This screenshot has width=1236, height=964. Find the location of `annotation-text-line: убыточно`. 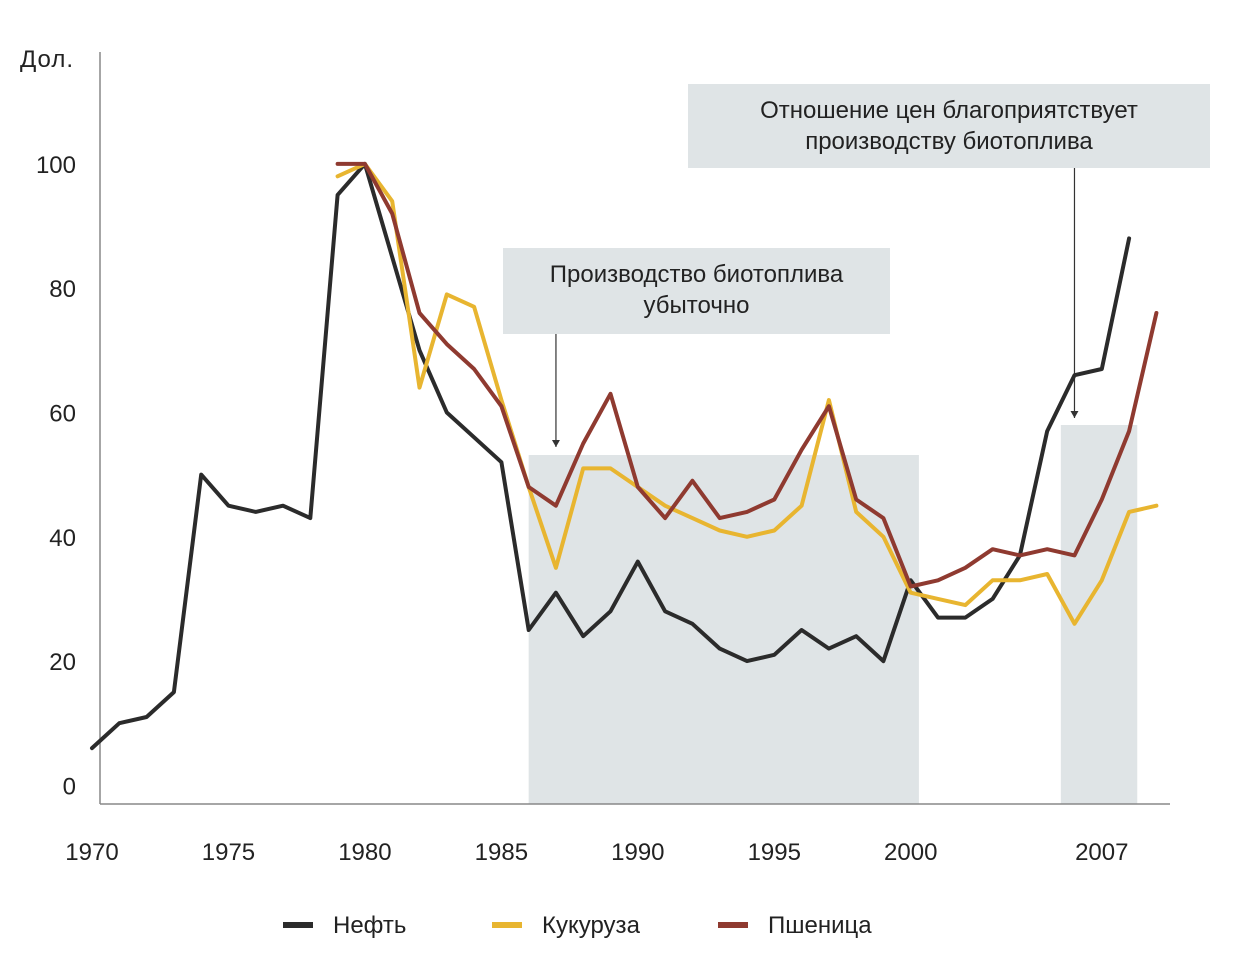

annotation-text-line: убыточно is located at coordinates (697, 305).